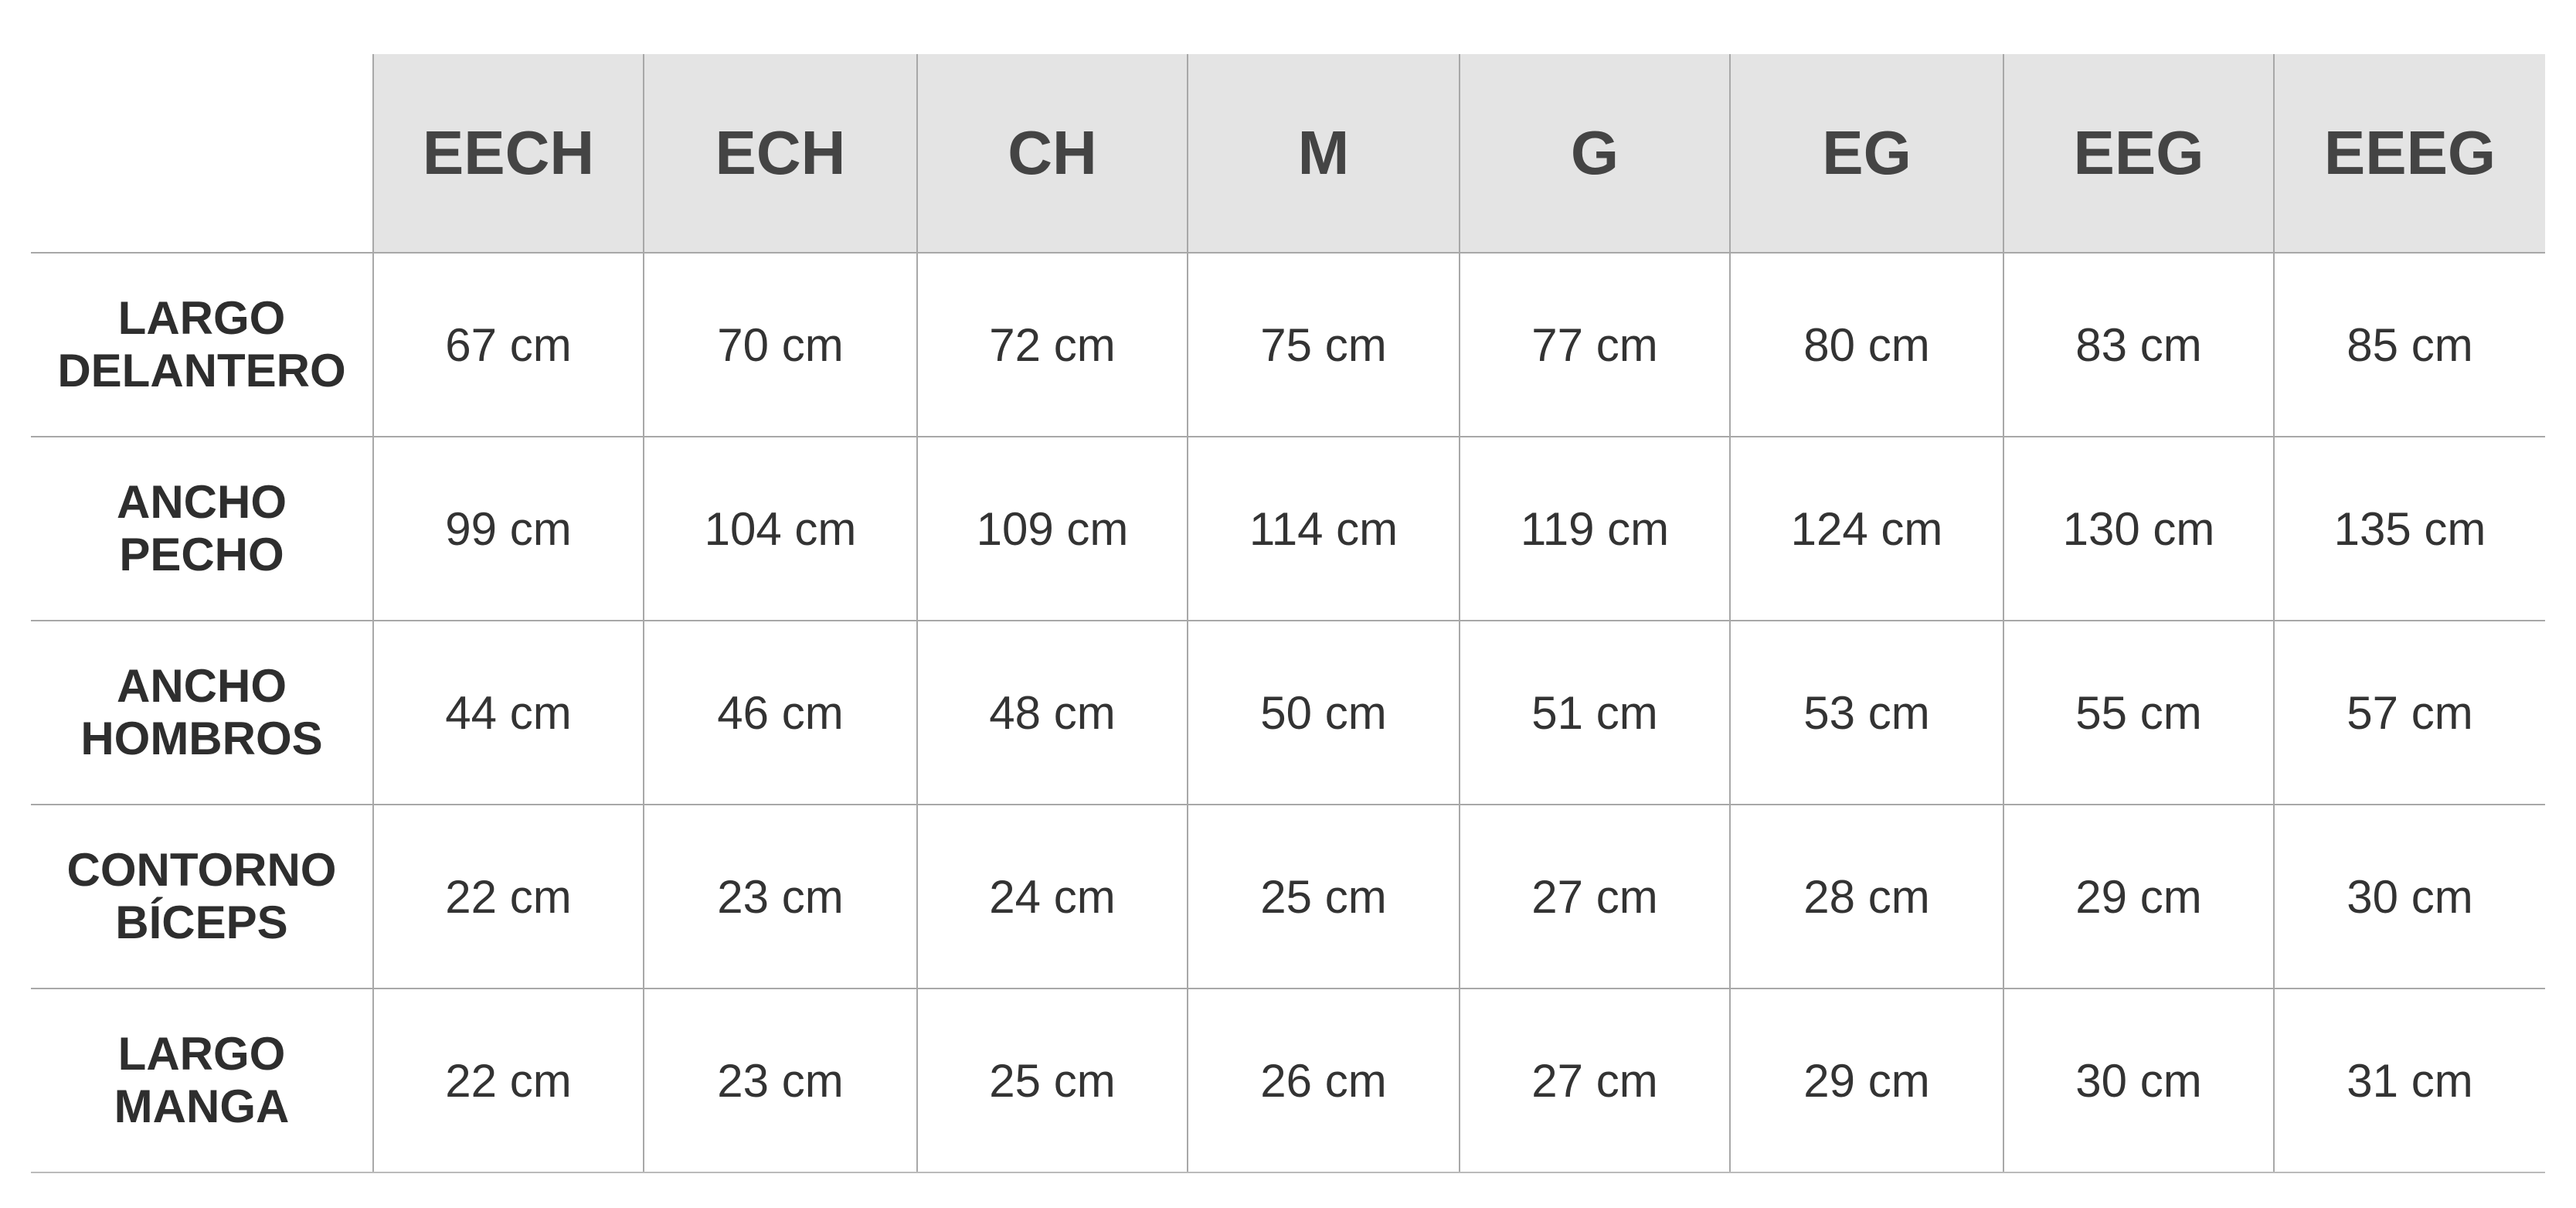 Image resolution: width=2576 pixels, height=1208 pixels. Describe the element at coordinates (2409, 1081) in the screenshot. I see `measurement-cell: 31 cm` at that location.